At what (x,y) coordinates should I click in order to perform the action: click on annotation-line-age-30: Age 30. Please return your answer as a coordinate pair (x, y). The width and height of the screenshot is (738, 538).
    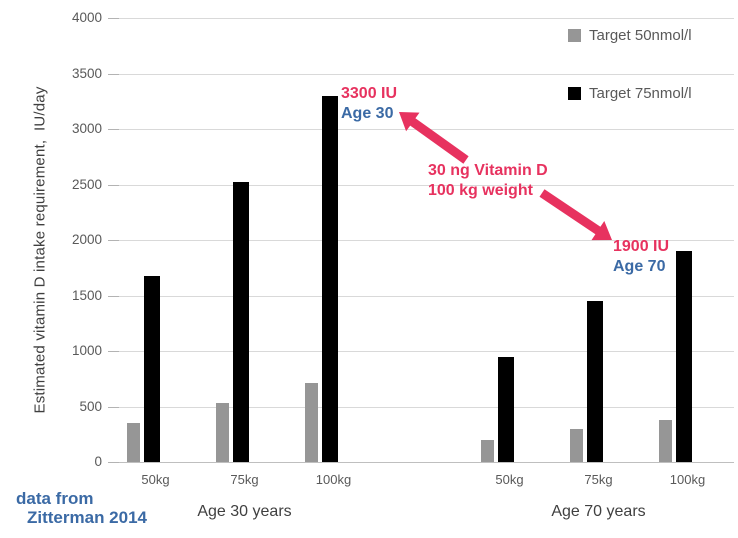
    Looking at the image, I should click on (367, 113).